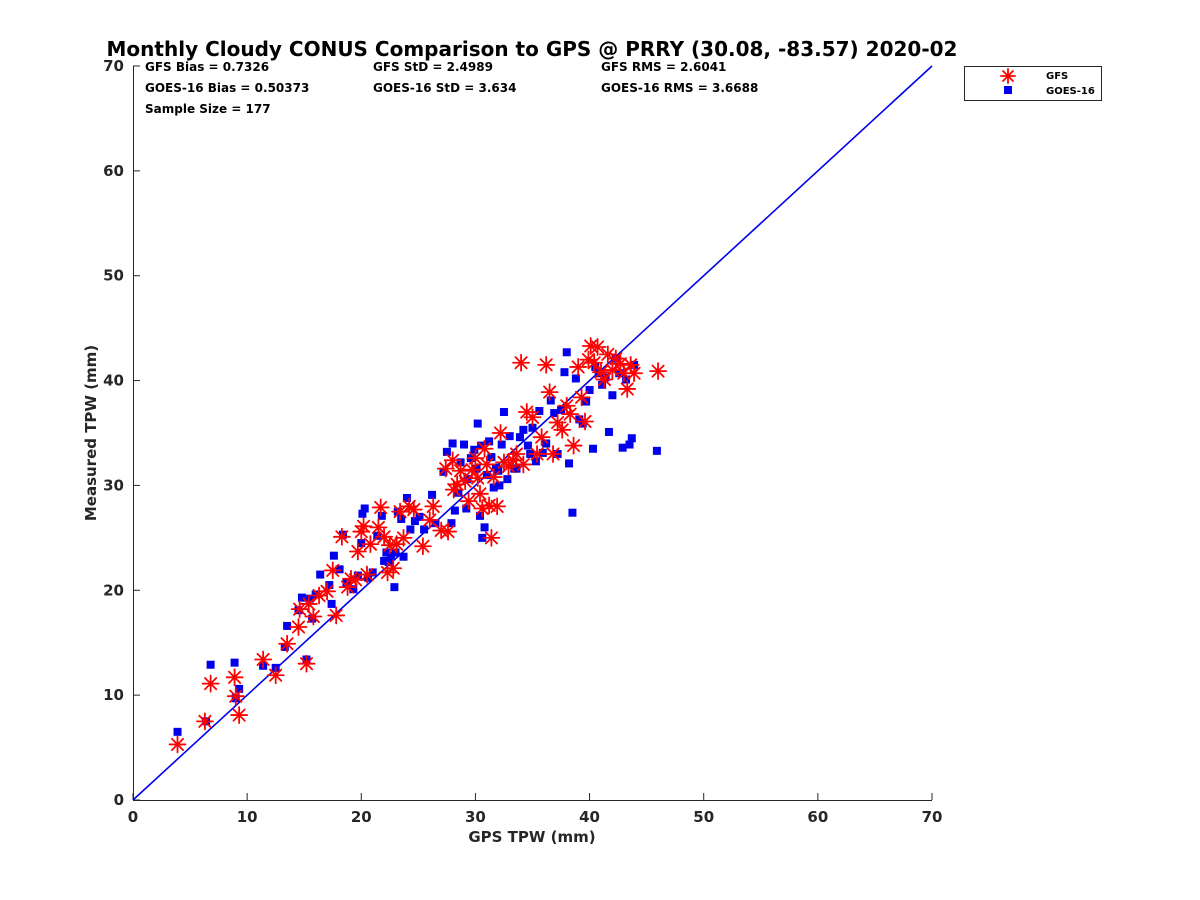 This screenshot has width=1200, height=900. Describe the element at coordinates (703, 817) in the screenshot. I see `x-tick-label: 50` at that location.